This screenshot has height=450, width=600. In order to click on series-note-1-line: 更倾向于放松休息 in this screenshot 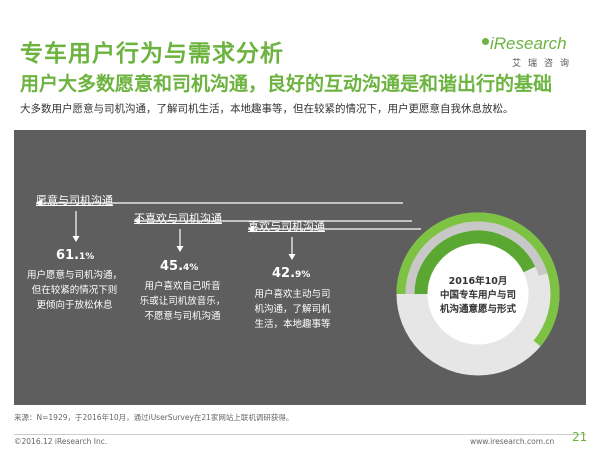, I will do `click(74, 305)`.